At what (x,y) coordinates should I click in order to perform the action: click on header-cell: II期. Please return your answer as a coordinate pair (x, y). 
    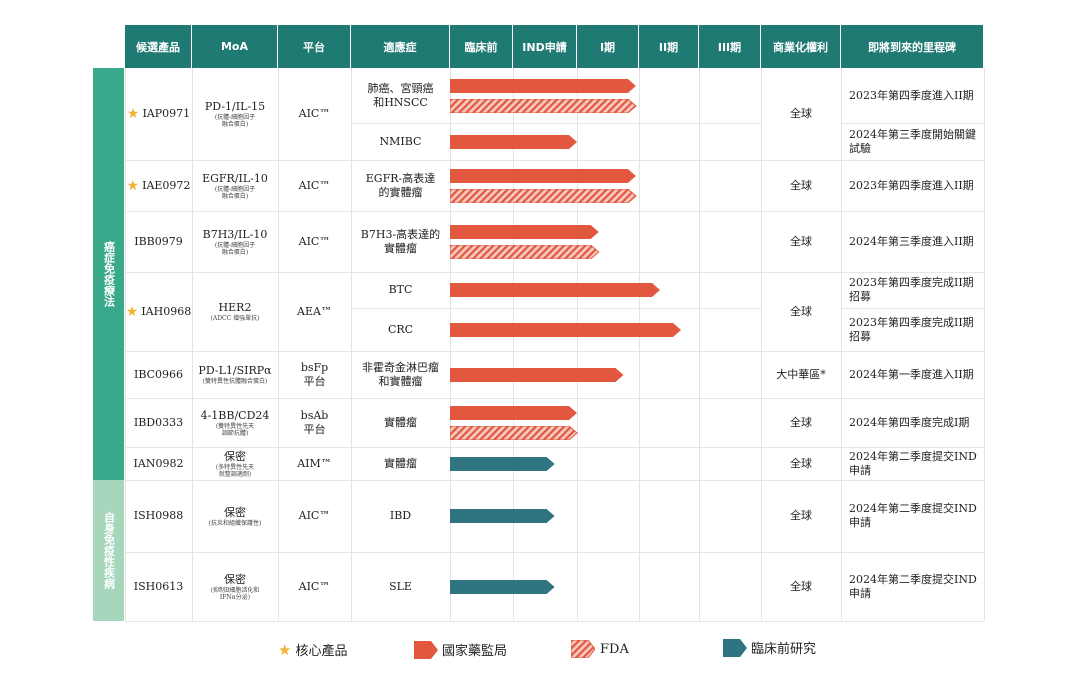
    Looking at the image, I should click on (669, 46).